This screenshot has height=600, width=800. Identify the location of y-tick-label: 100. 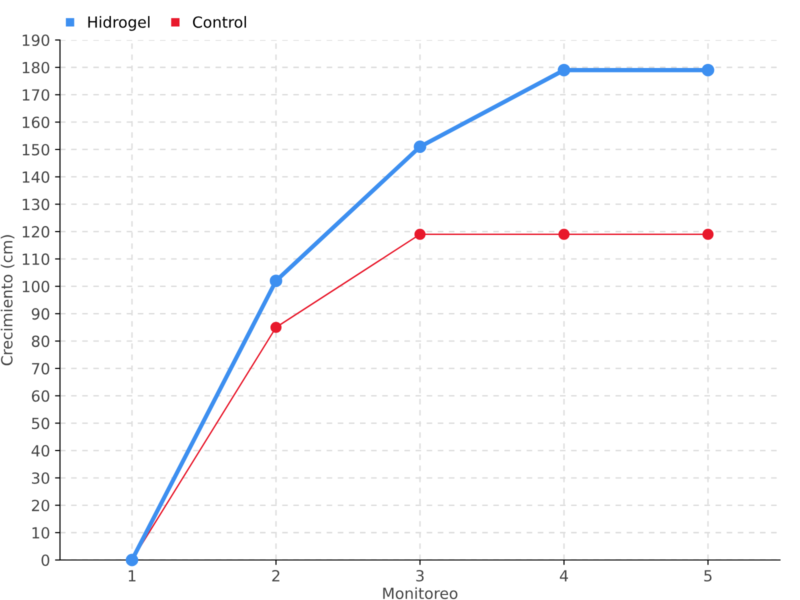
(36, 286).